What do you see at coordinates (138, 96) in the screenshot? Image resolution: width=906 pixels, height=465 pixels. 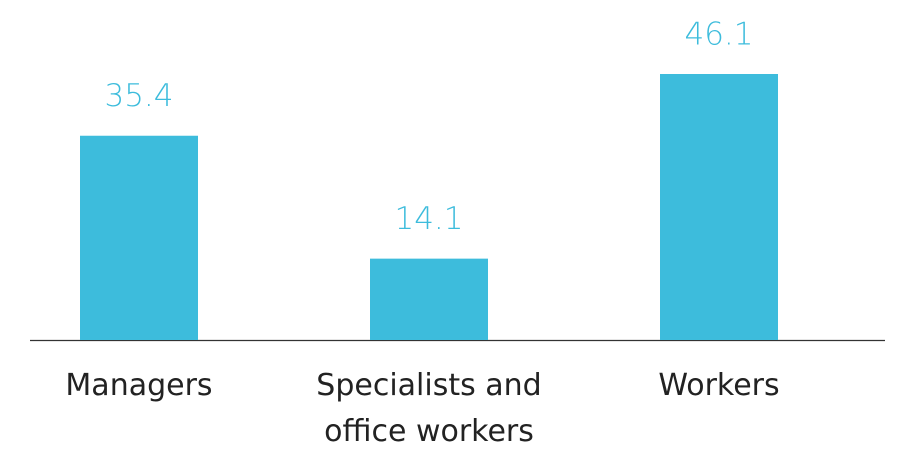 I see `value-label: 35.4` at bounding box center [138, 96].